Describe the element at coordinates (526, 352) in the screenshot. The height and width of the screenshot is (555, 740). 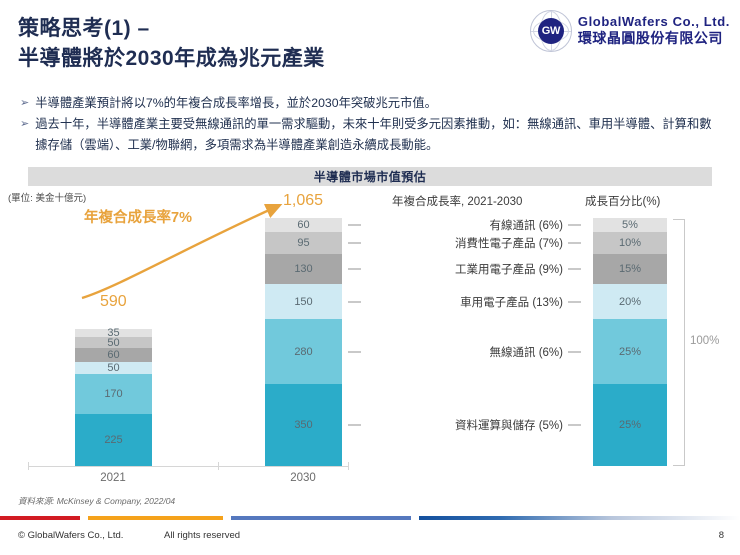
I see `cagr-label-5: 無線通訊 (6%)` at that location.